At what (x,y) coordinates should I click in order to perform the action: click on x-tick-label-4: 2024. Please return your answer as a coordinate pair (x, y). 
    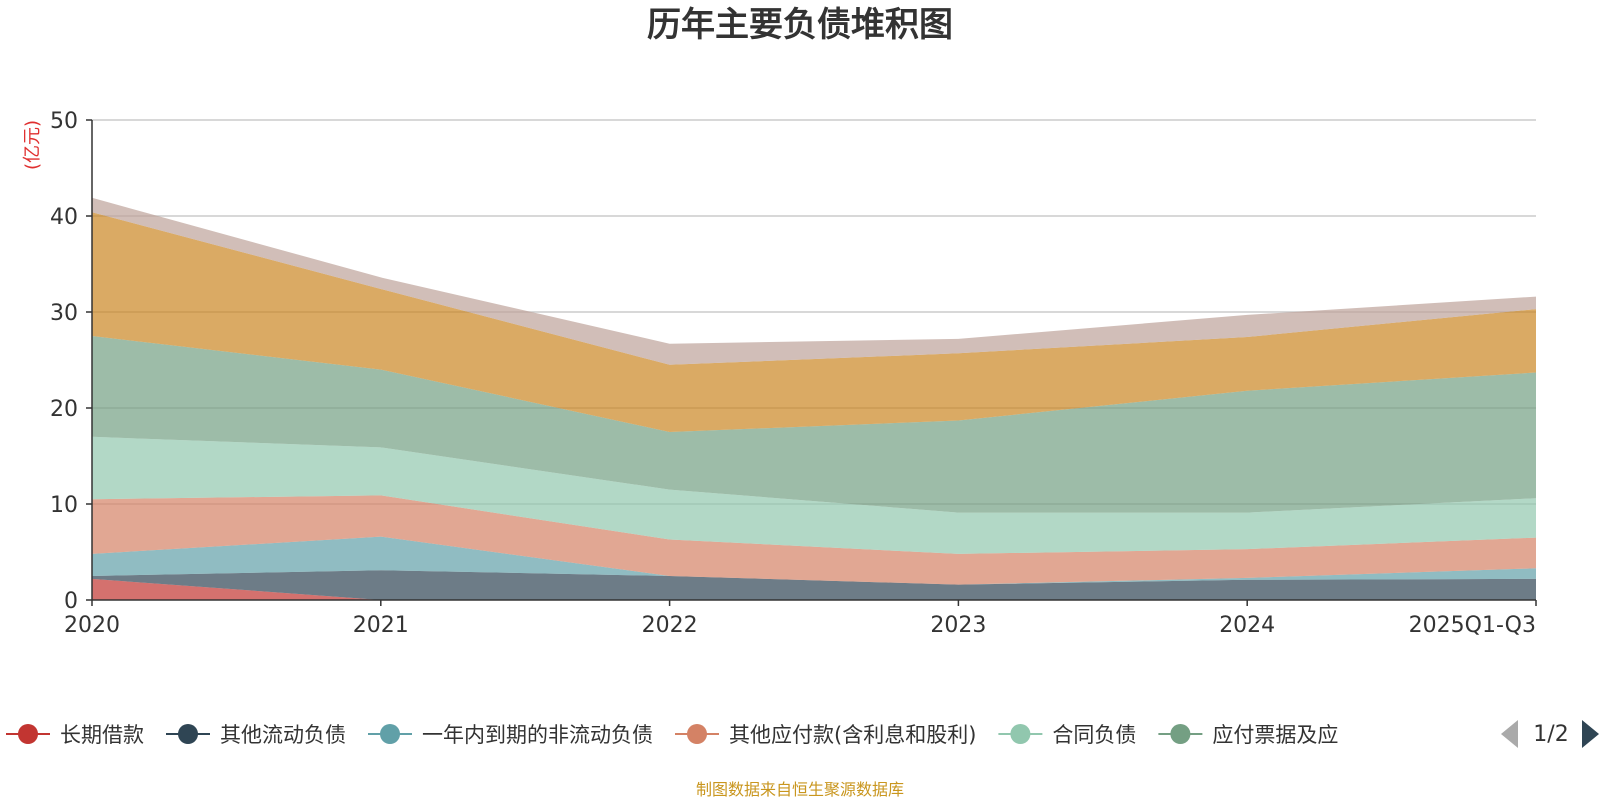
    Looking at the image, I should click on (1247, 625).